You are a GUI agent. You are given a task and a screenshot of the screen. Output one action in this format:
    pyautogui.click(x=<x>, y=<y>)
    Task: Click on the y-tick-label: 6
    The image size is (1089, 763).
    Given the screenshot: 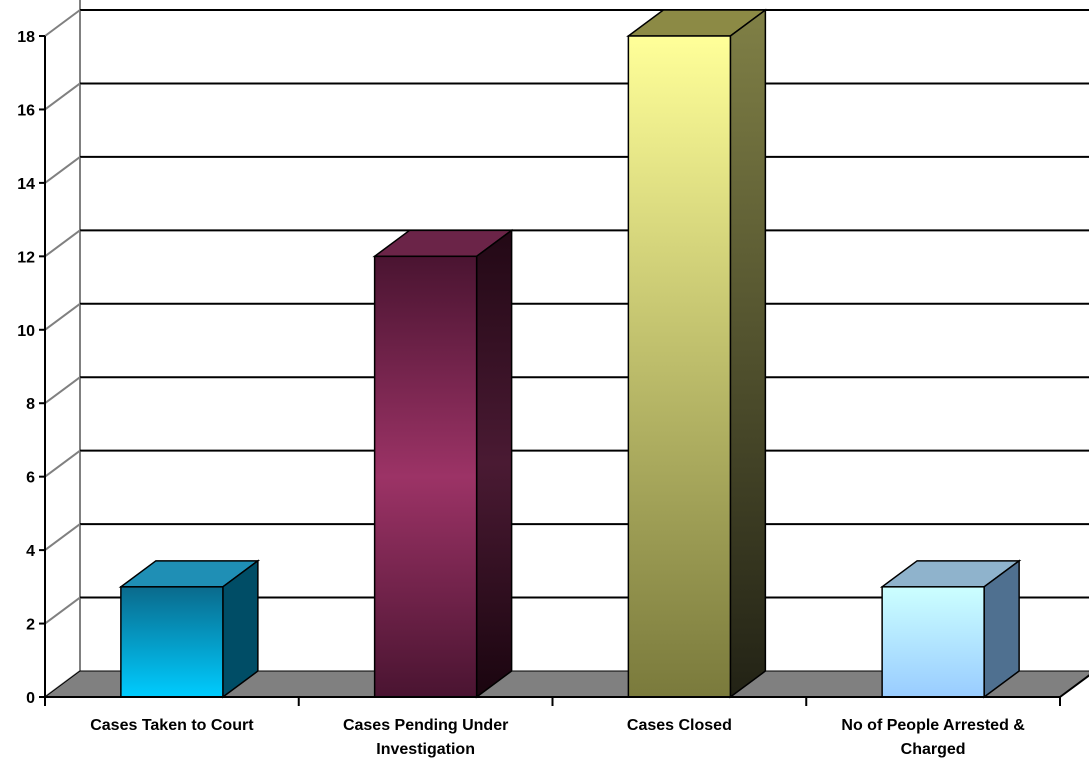 What is the action you would take?
    pyautogui.click(x=30, y=478)
    